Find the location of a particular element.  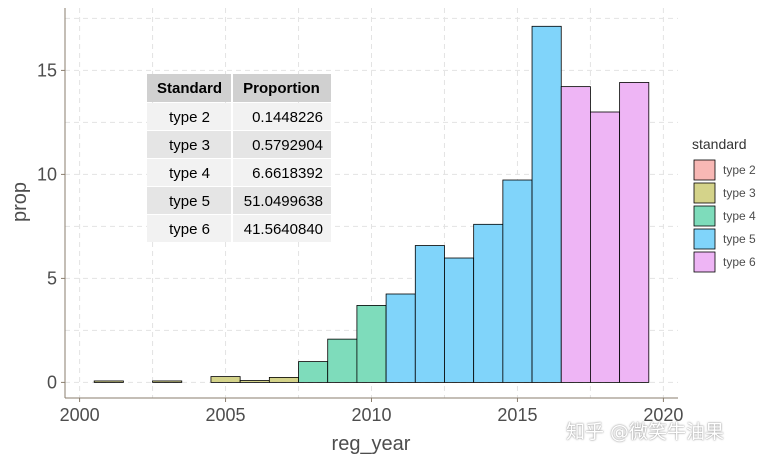

table-cell: 6.6618392 is located at coordinates (287, 173).